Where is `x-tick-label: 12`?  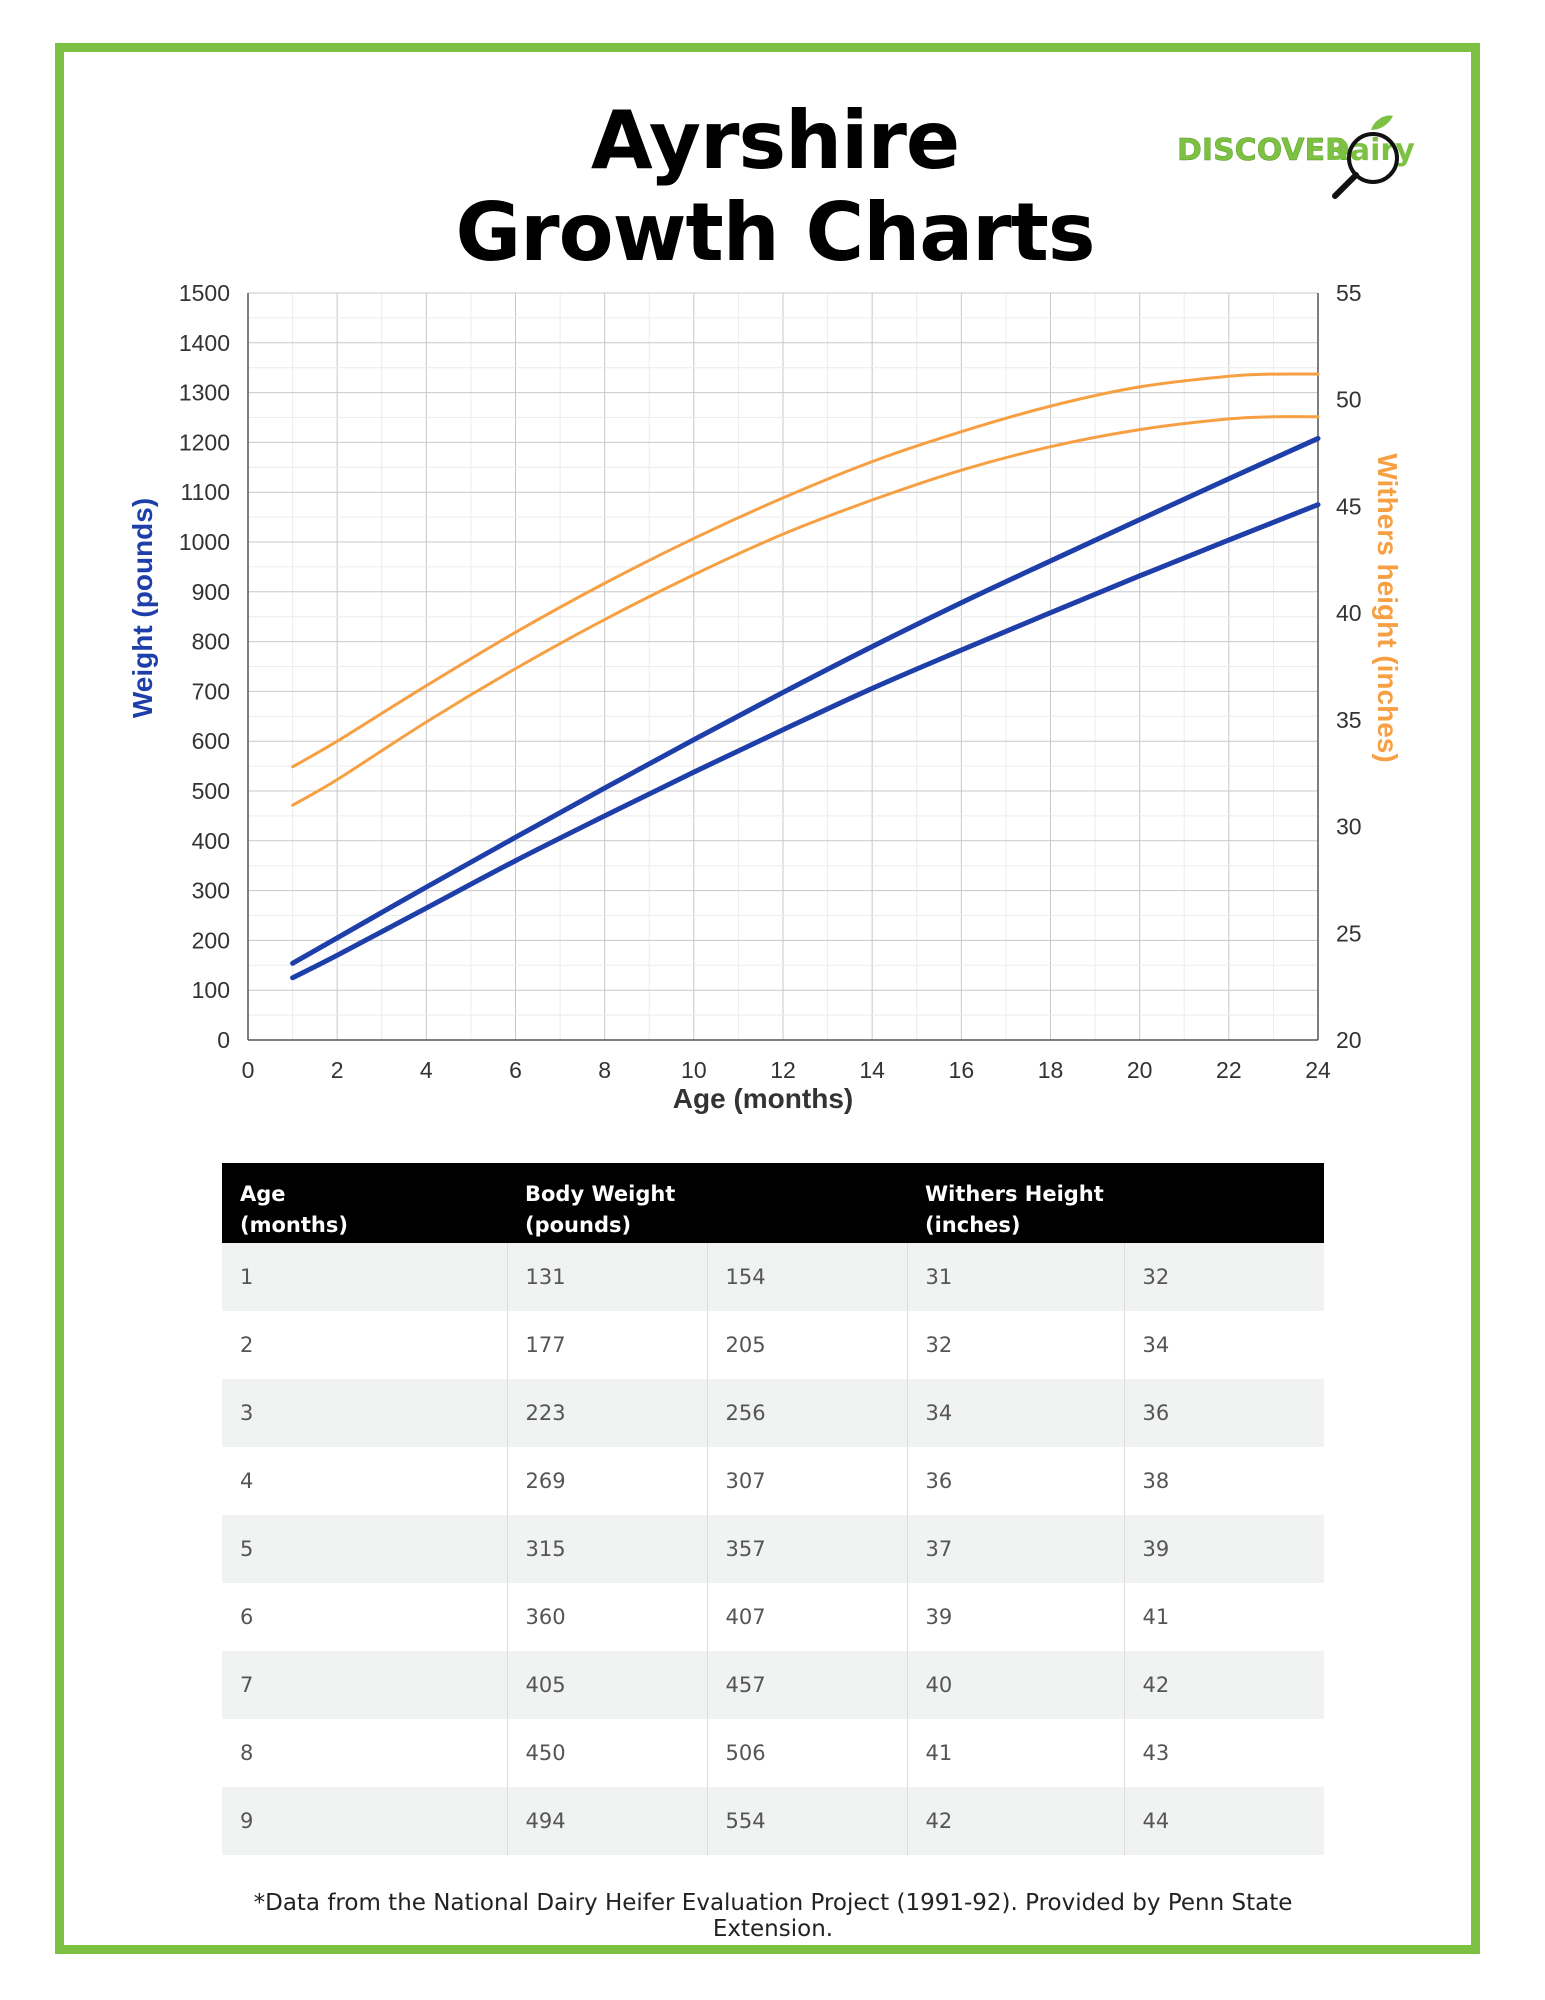 x-tick-label: 12 is located at coordinates (783, 1070).